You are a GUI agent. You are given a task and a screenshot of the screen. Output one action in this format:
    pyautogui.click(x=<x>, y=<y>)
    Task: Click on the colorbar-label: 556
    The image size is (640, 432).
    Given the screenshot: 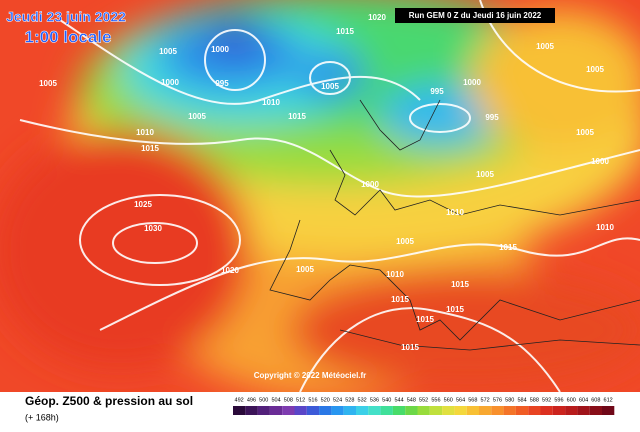 What is the action you would take?
    pyautogui.click(x=435, y=400)
    